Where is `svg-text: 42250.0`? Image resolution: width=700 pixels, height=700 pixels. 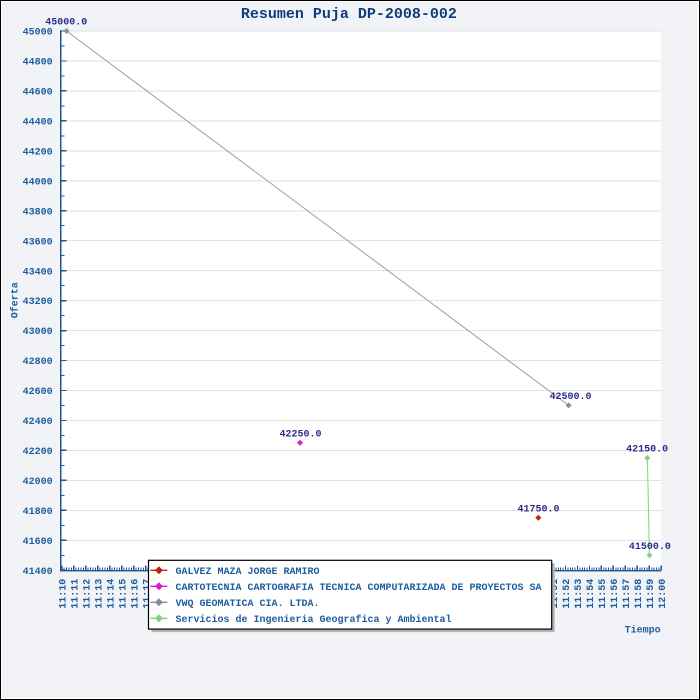
svg-text: 42250.0 is located at coordinates (300, 435).